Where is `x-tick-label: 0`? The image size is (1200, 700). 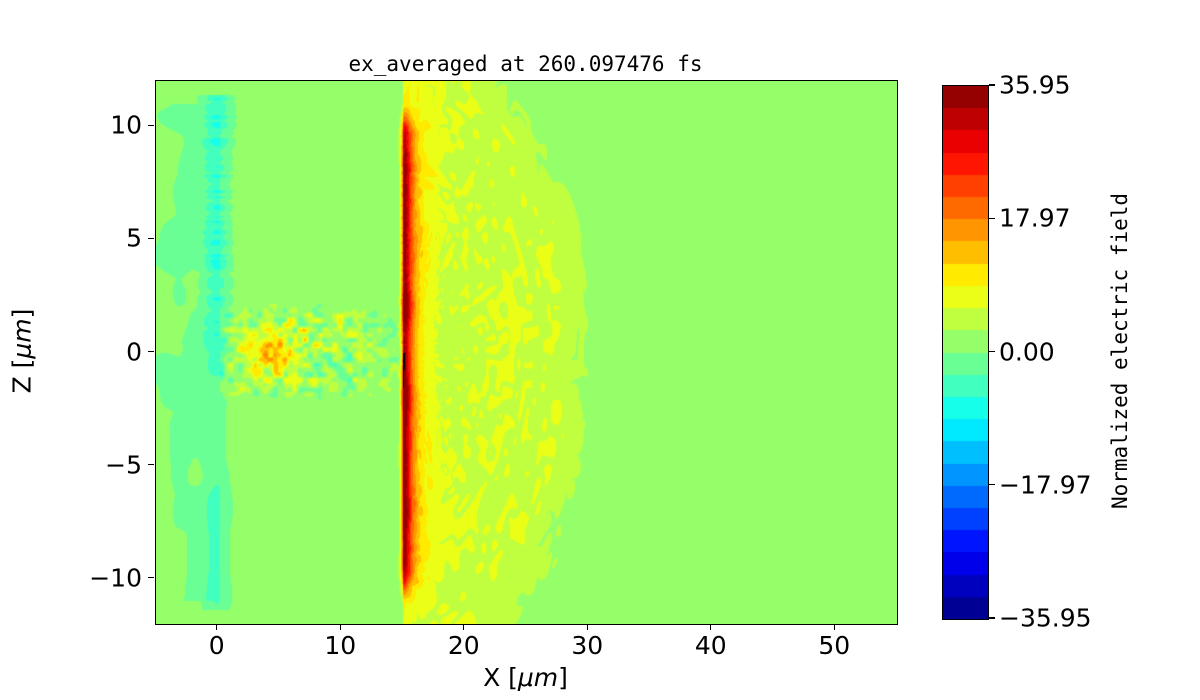
x-tick-label: 0 is located at coordinates (216, 645).